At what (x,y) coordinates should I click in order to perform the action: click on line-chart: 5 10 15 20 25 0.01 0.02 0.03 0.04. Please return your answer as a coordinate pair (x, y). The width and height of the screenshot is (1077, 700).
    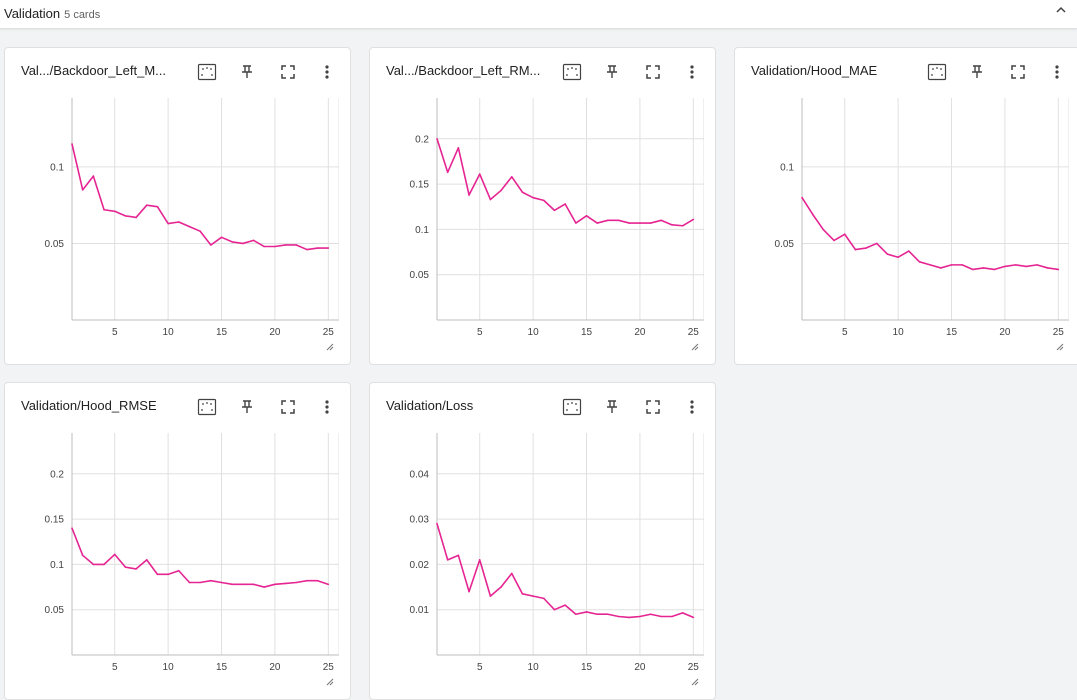
    Looking at the image, I should click on (539, 553).